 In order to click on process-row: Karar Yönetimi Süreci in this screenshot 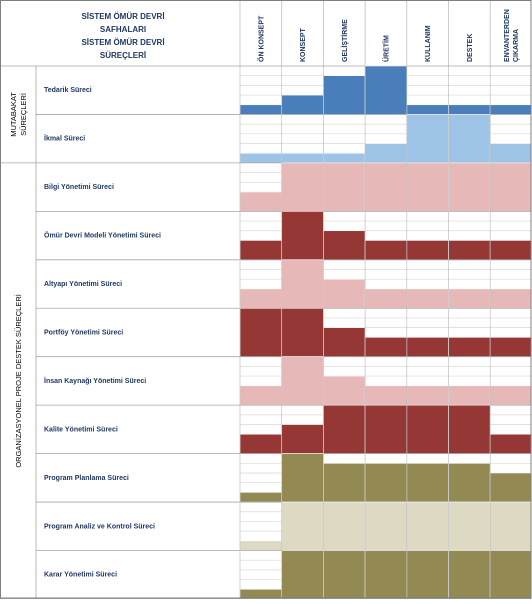, I will do `click(284, 575)`.